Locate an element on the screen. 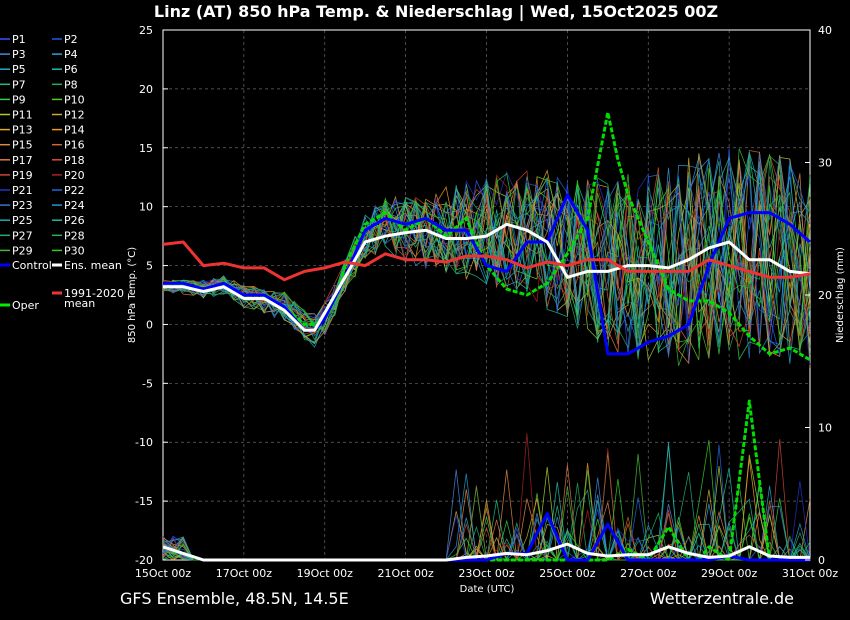 This screenshot has width=850, height=620. legend-label: P24 is located at coordinates (74, 205).